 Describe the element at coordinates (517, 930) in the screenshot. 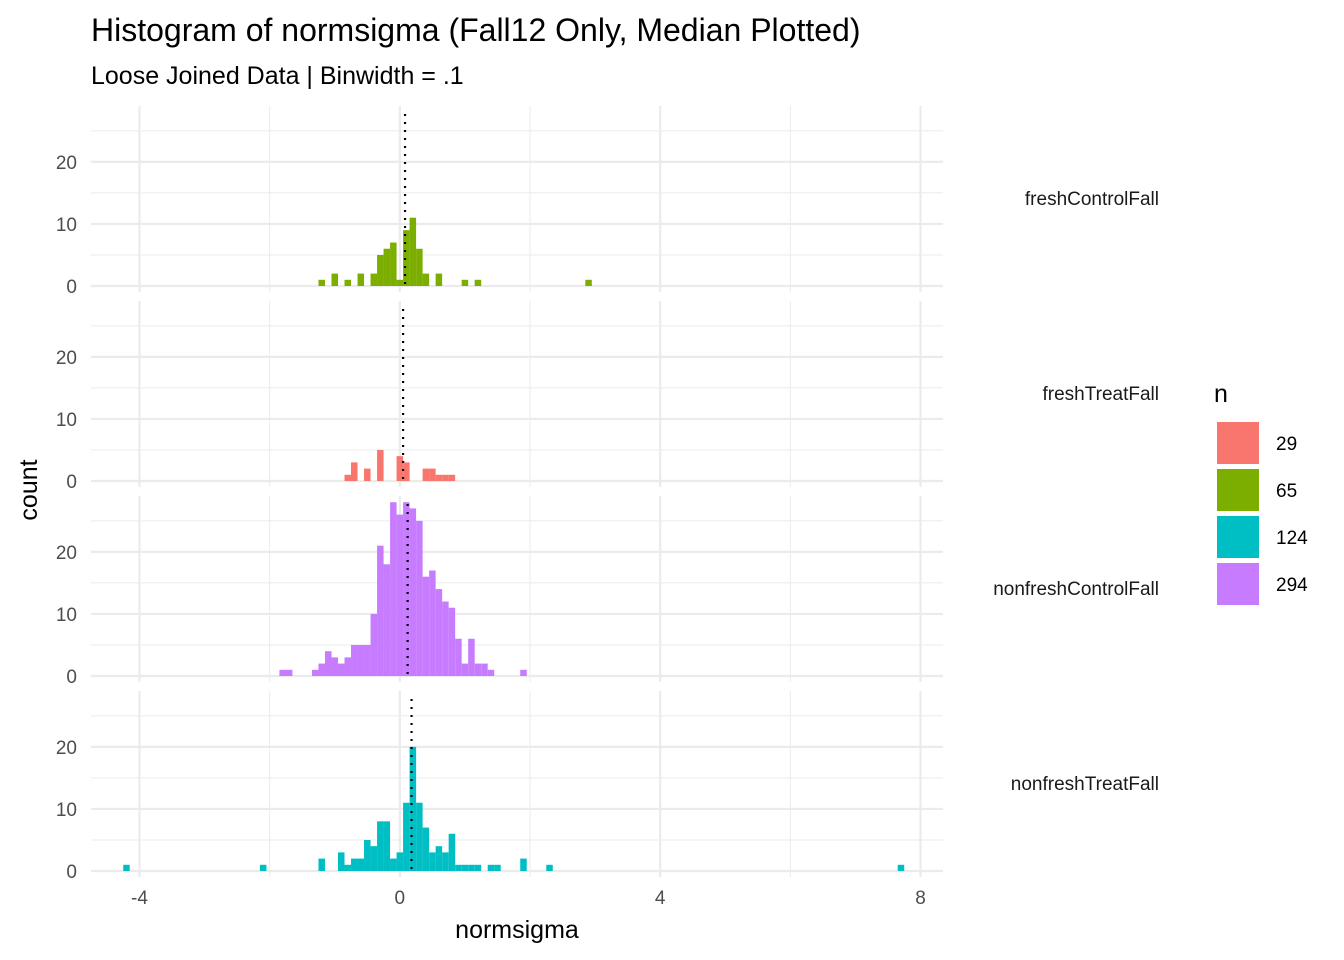

I see `x-axis-title: normsigma` at that location.